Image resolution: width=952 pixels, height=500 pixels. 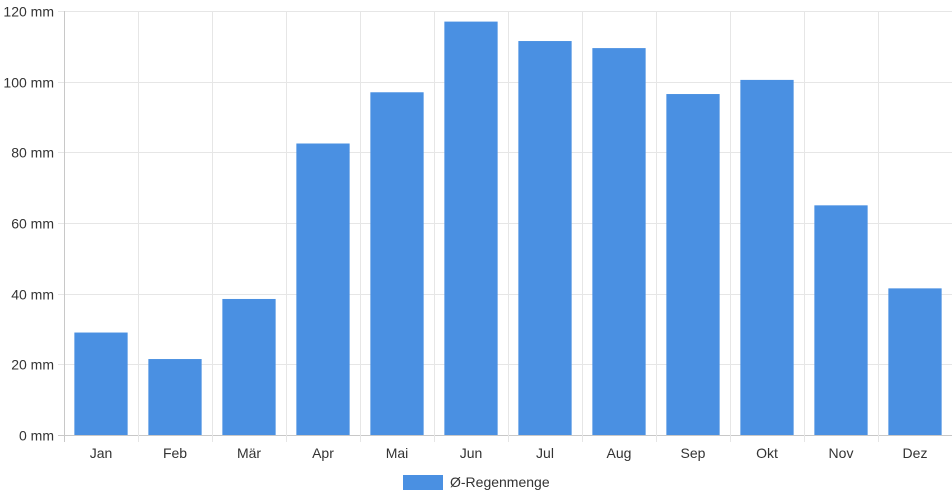 What do you see at coordinates (249, 453) in the screenshot?
I see `x-tick-label: Mär` at bounding box center [249, 453].